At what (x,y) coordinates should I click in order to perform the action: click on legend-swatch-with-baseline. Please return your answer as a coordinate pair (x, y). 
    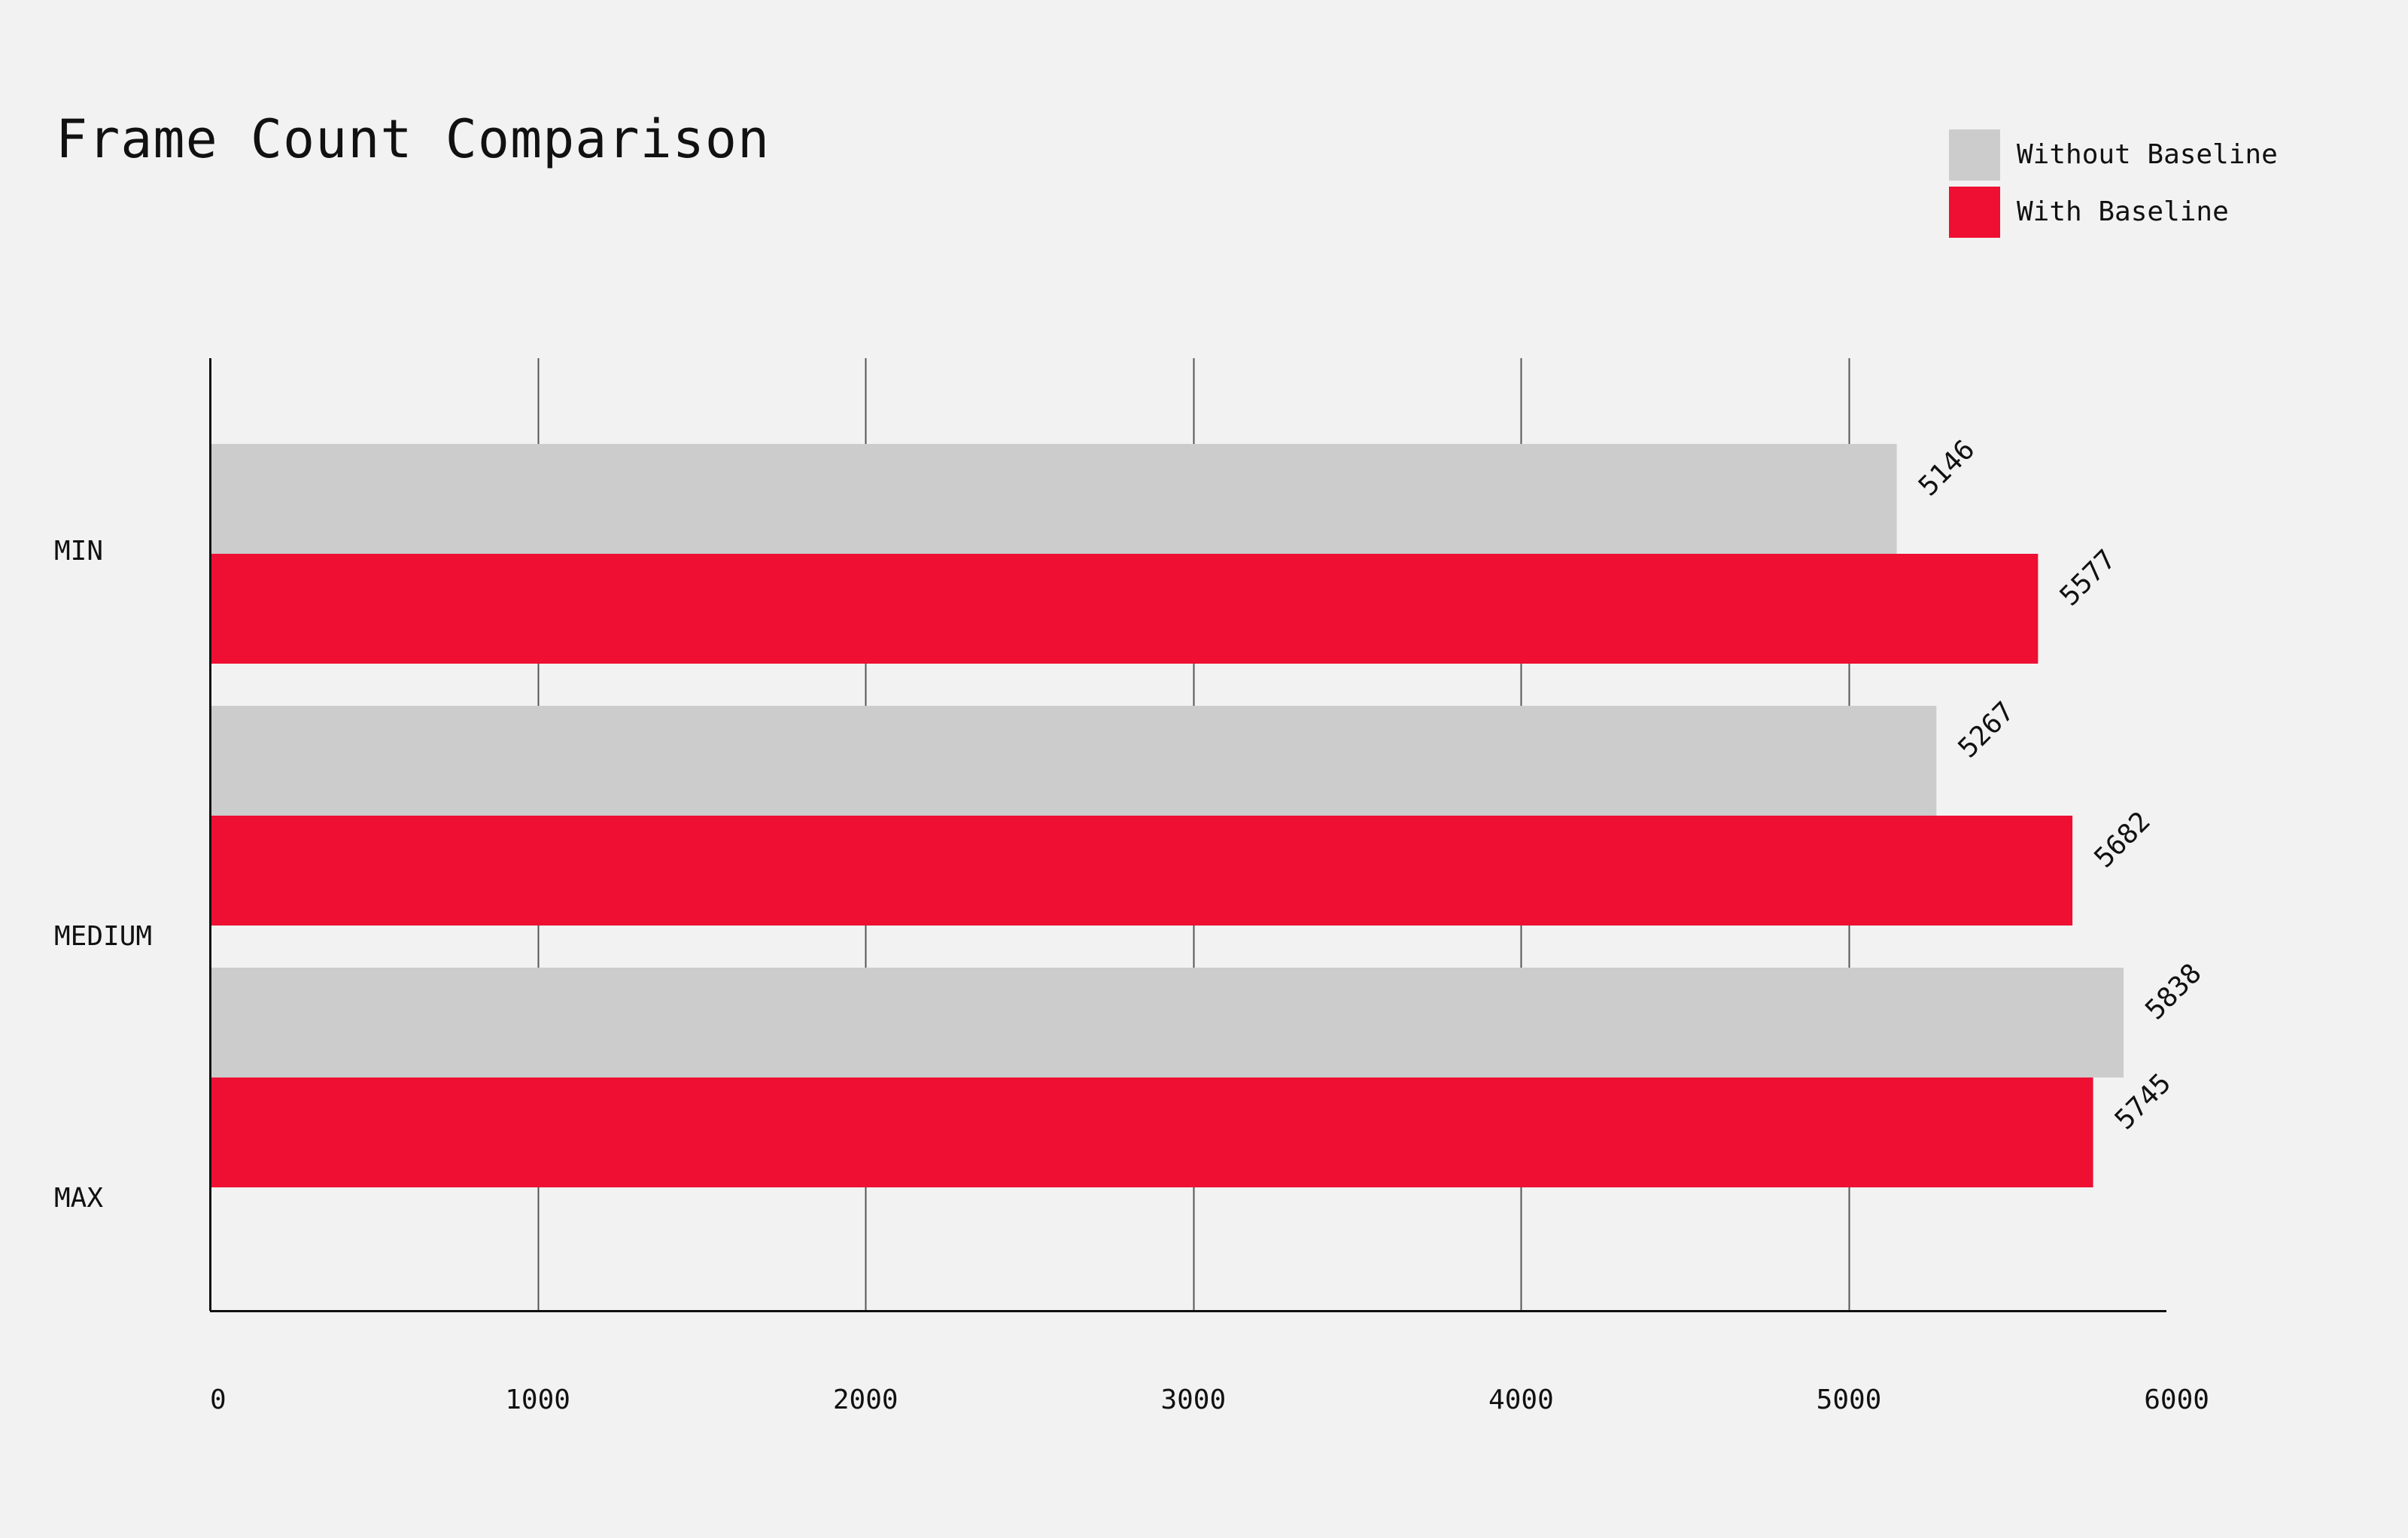
    Looking at the image, I should click on (1974, 213).